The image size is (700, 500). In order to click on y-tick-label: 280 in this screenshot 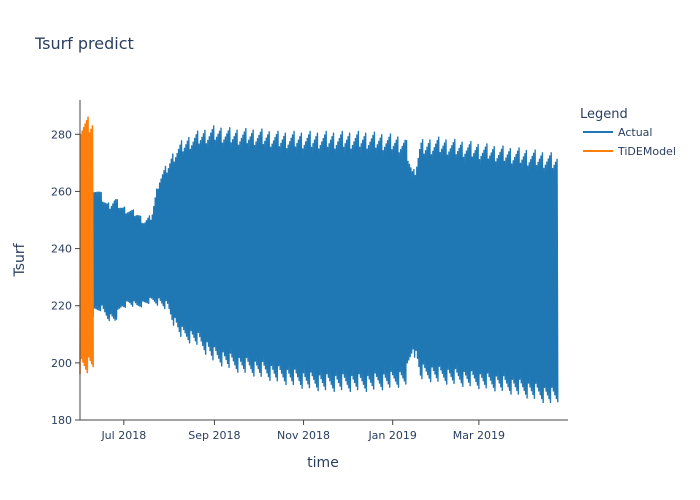, I will do `click(61, 134)`.